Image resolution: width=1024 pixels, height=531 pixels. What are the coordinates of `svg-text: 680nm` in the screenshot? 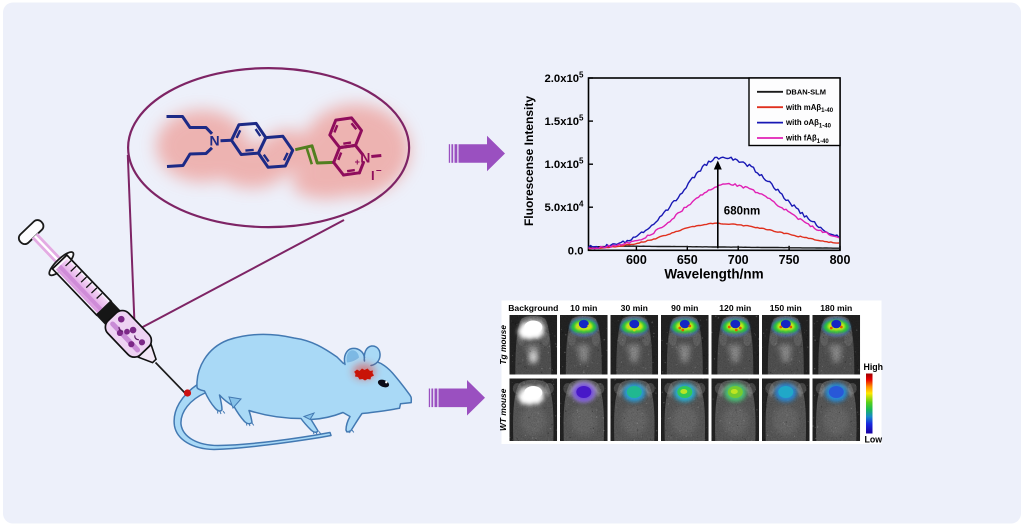 It's located at (742, 212).